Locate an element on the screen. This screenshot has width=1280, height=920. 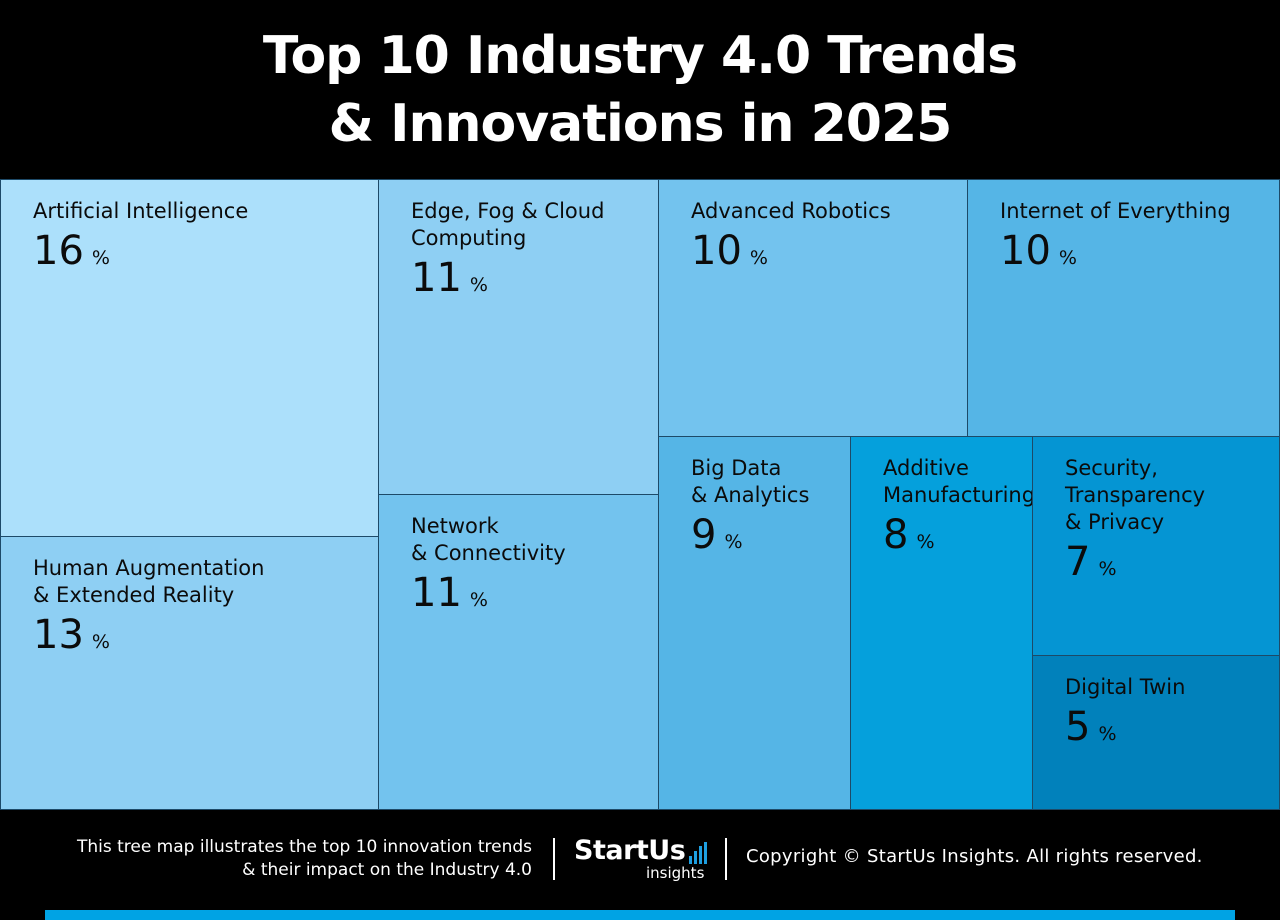
tile-label: Artificial Intelligence is located at coordinates (141, 211).